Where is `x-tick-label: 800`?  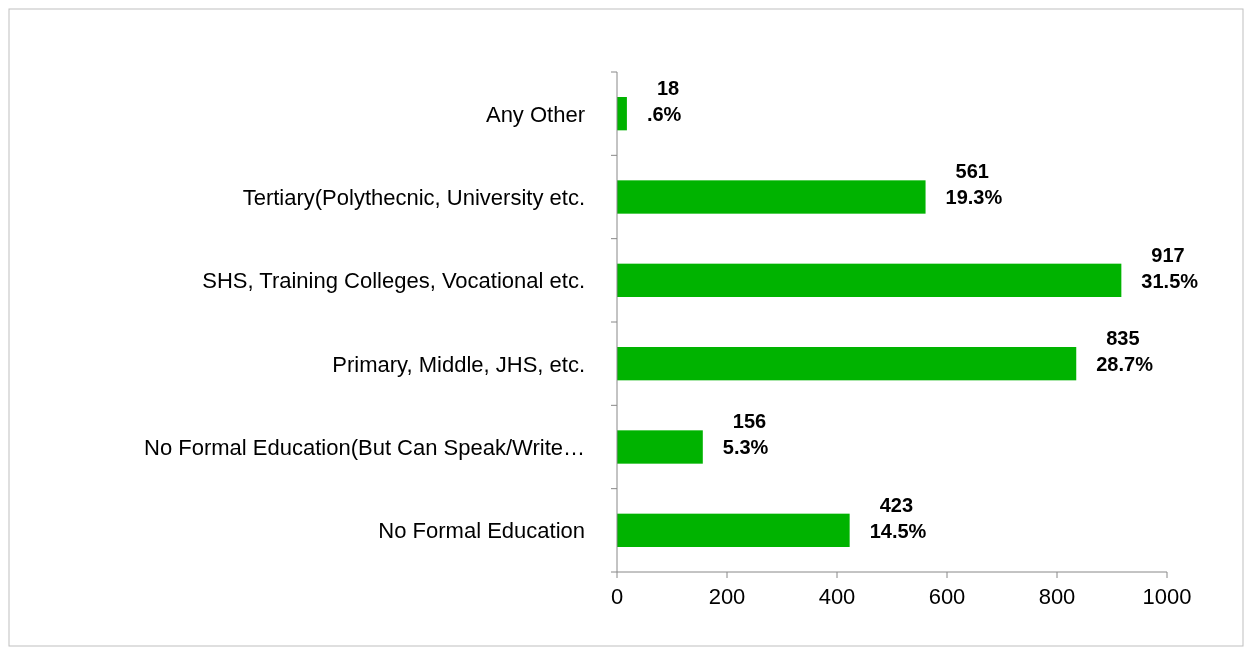
x-tick-label: 800 is located at coordinates (1057, 596).